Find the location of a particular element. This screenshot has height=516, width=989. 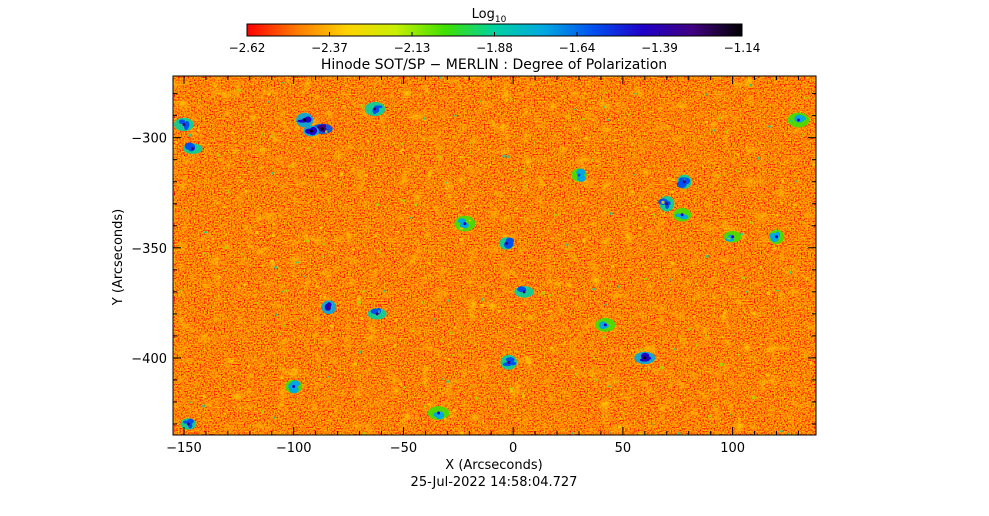

colorbar-tick-label: −2.37 is located at coordinates (329, 48).